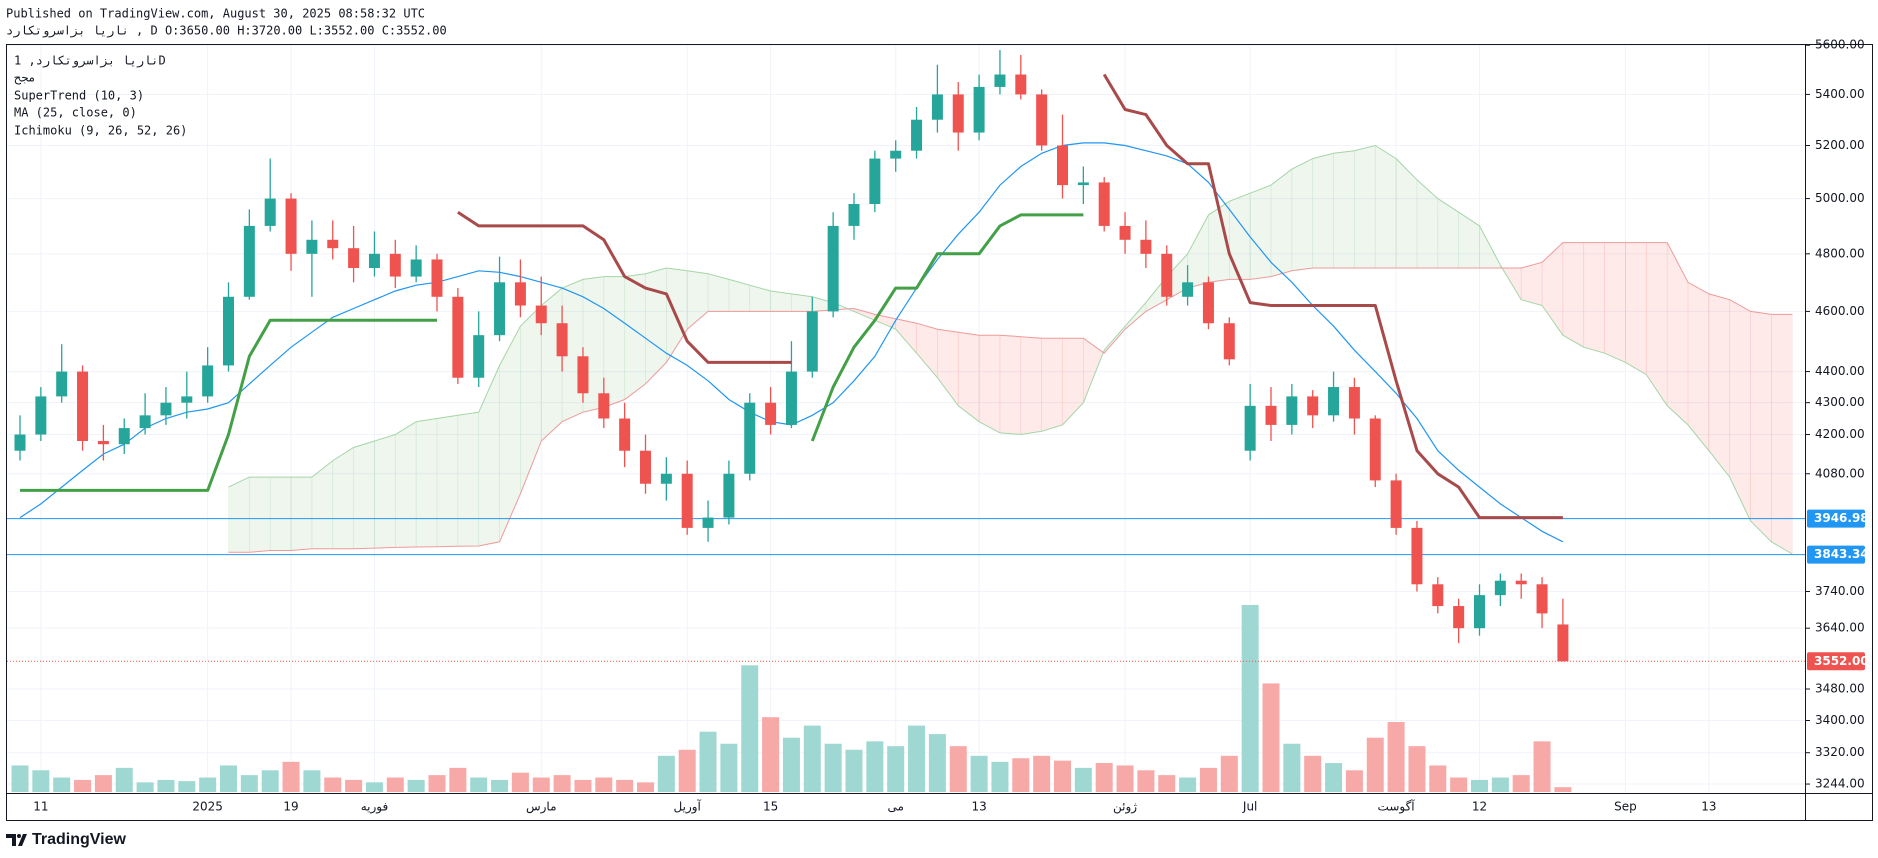 This screenshot has width=1878, height=858. What do you see at coordinates (1397, 807) in the screenshot?
I see `x-tick-label: آگوست` at bounding box center [1397, 807].